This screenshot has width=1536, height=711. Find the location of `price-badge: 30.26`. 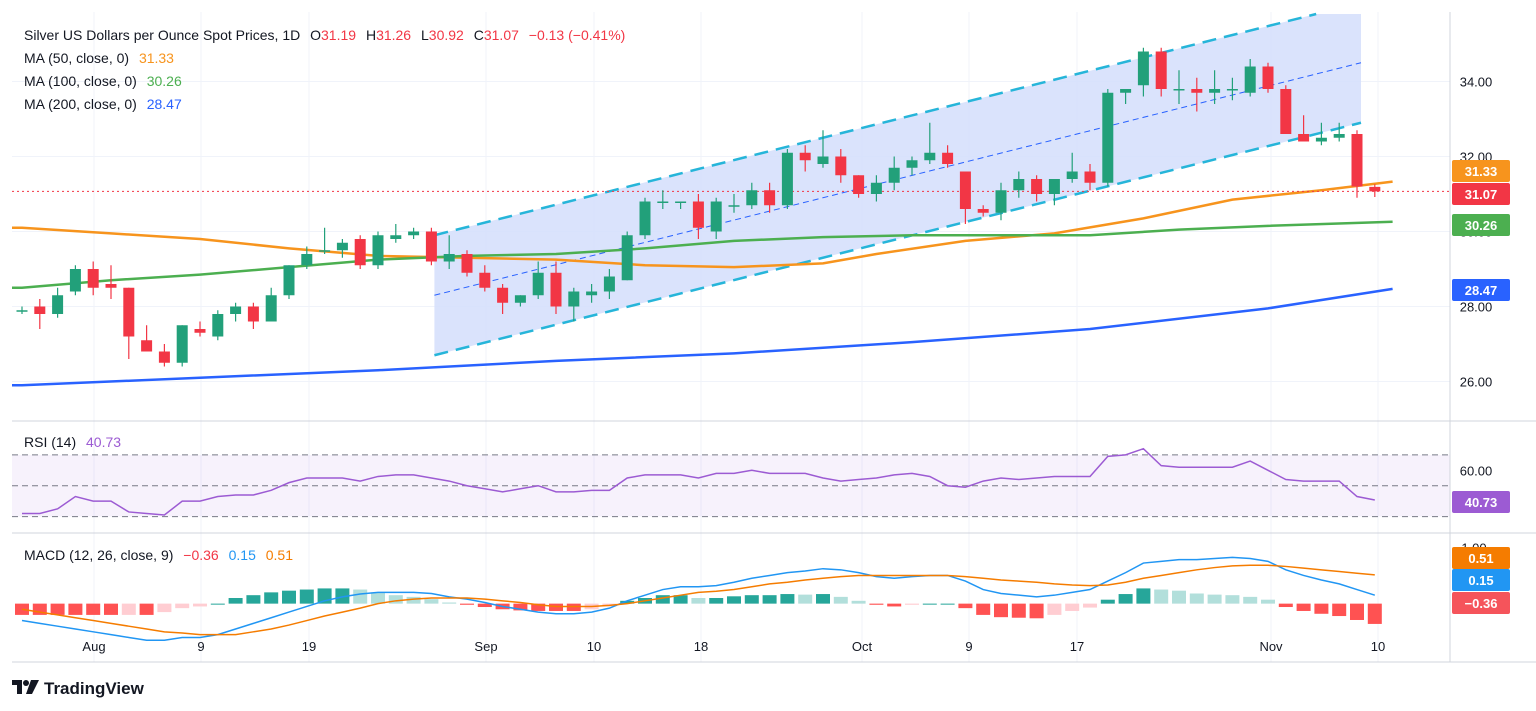

price-badge: 30.26 is located at coordinates (1481, 225).